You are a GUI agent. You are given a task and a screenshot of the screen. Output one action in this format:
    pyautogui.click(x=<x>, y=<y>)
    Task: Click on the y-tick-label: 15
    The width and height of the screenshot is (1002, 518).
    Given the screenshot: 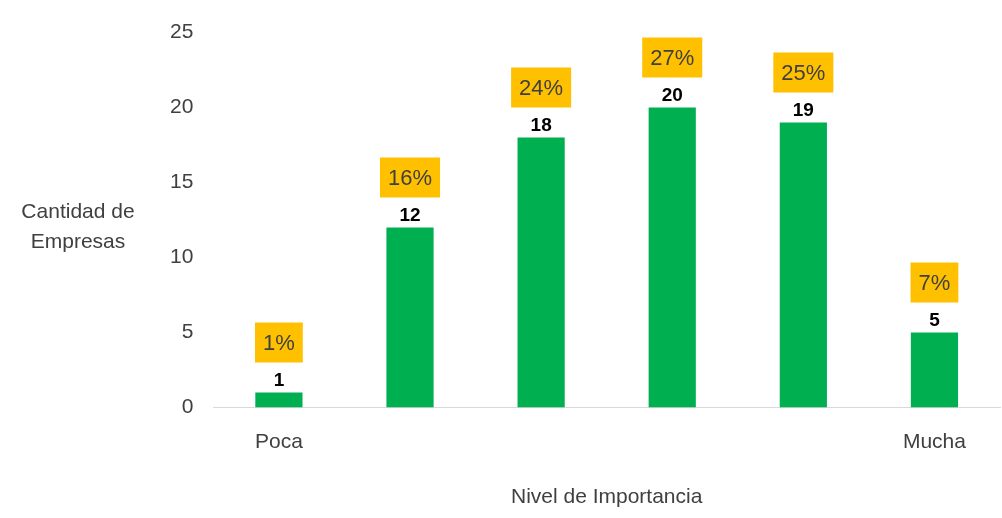 What is the action you would take?
    pyautogui.click(x=182, y=181)
    